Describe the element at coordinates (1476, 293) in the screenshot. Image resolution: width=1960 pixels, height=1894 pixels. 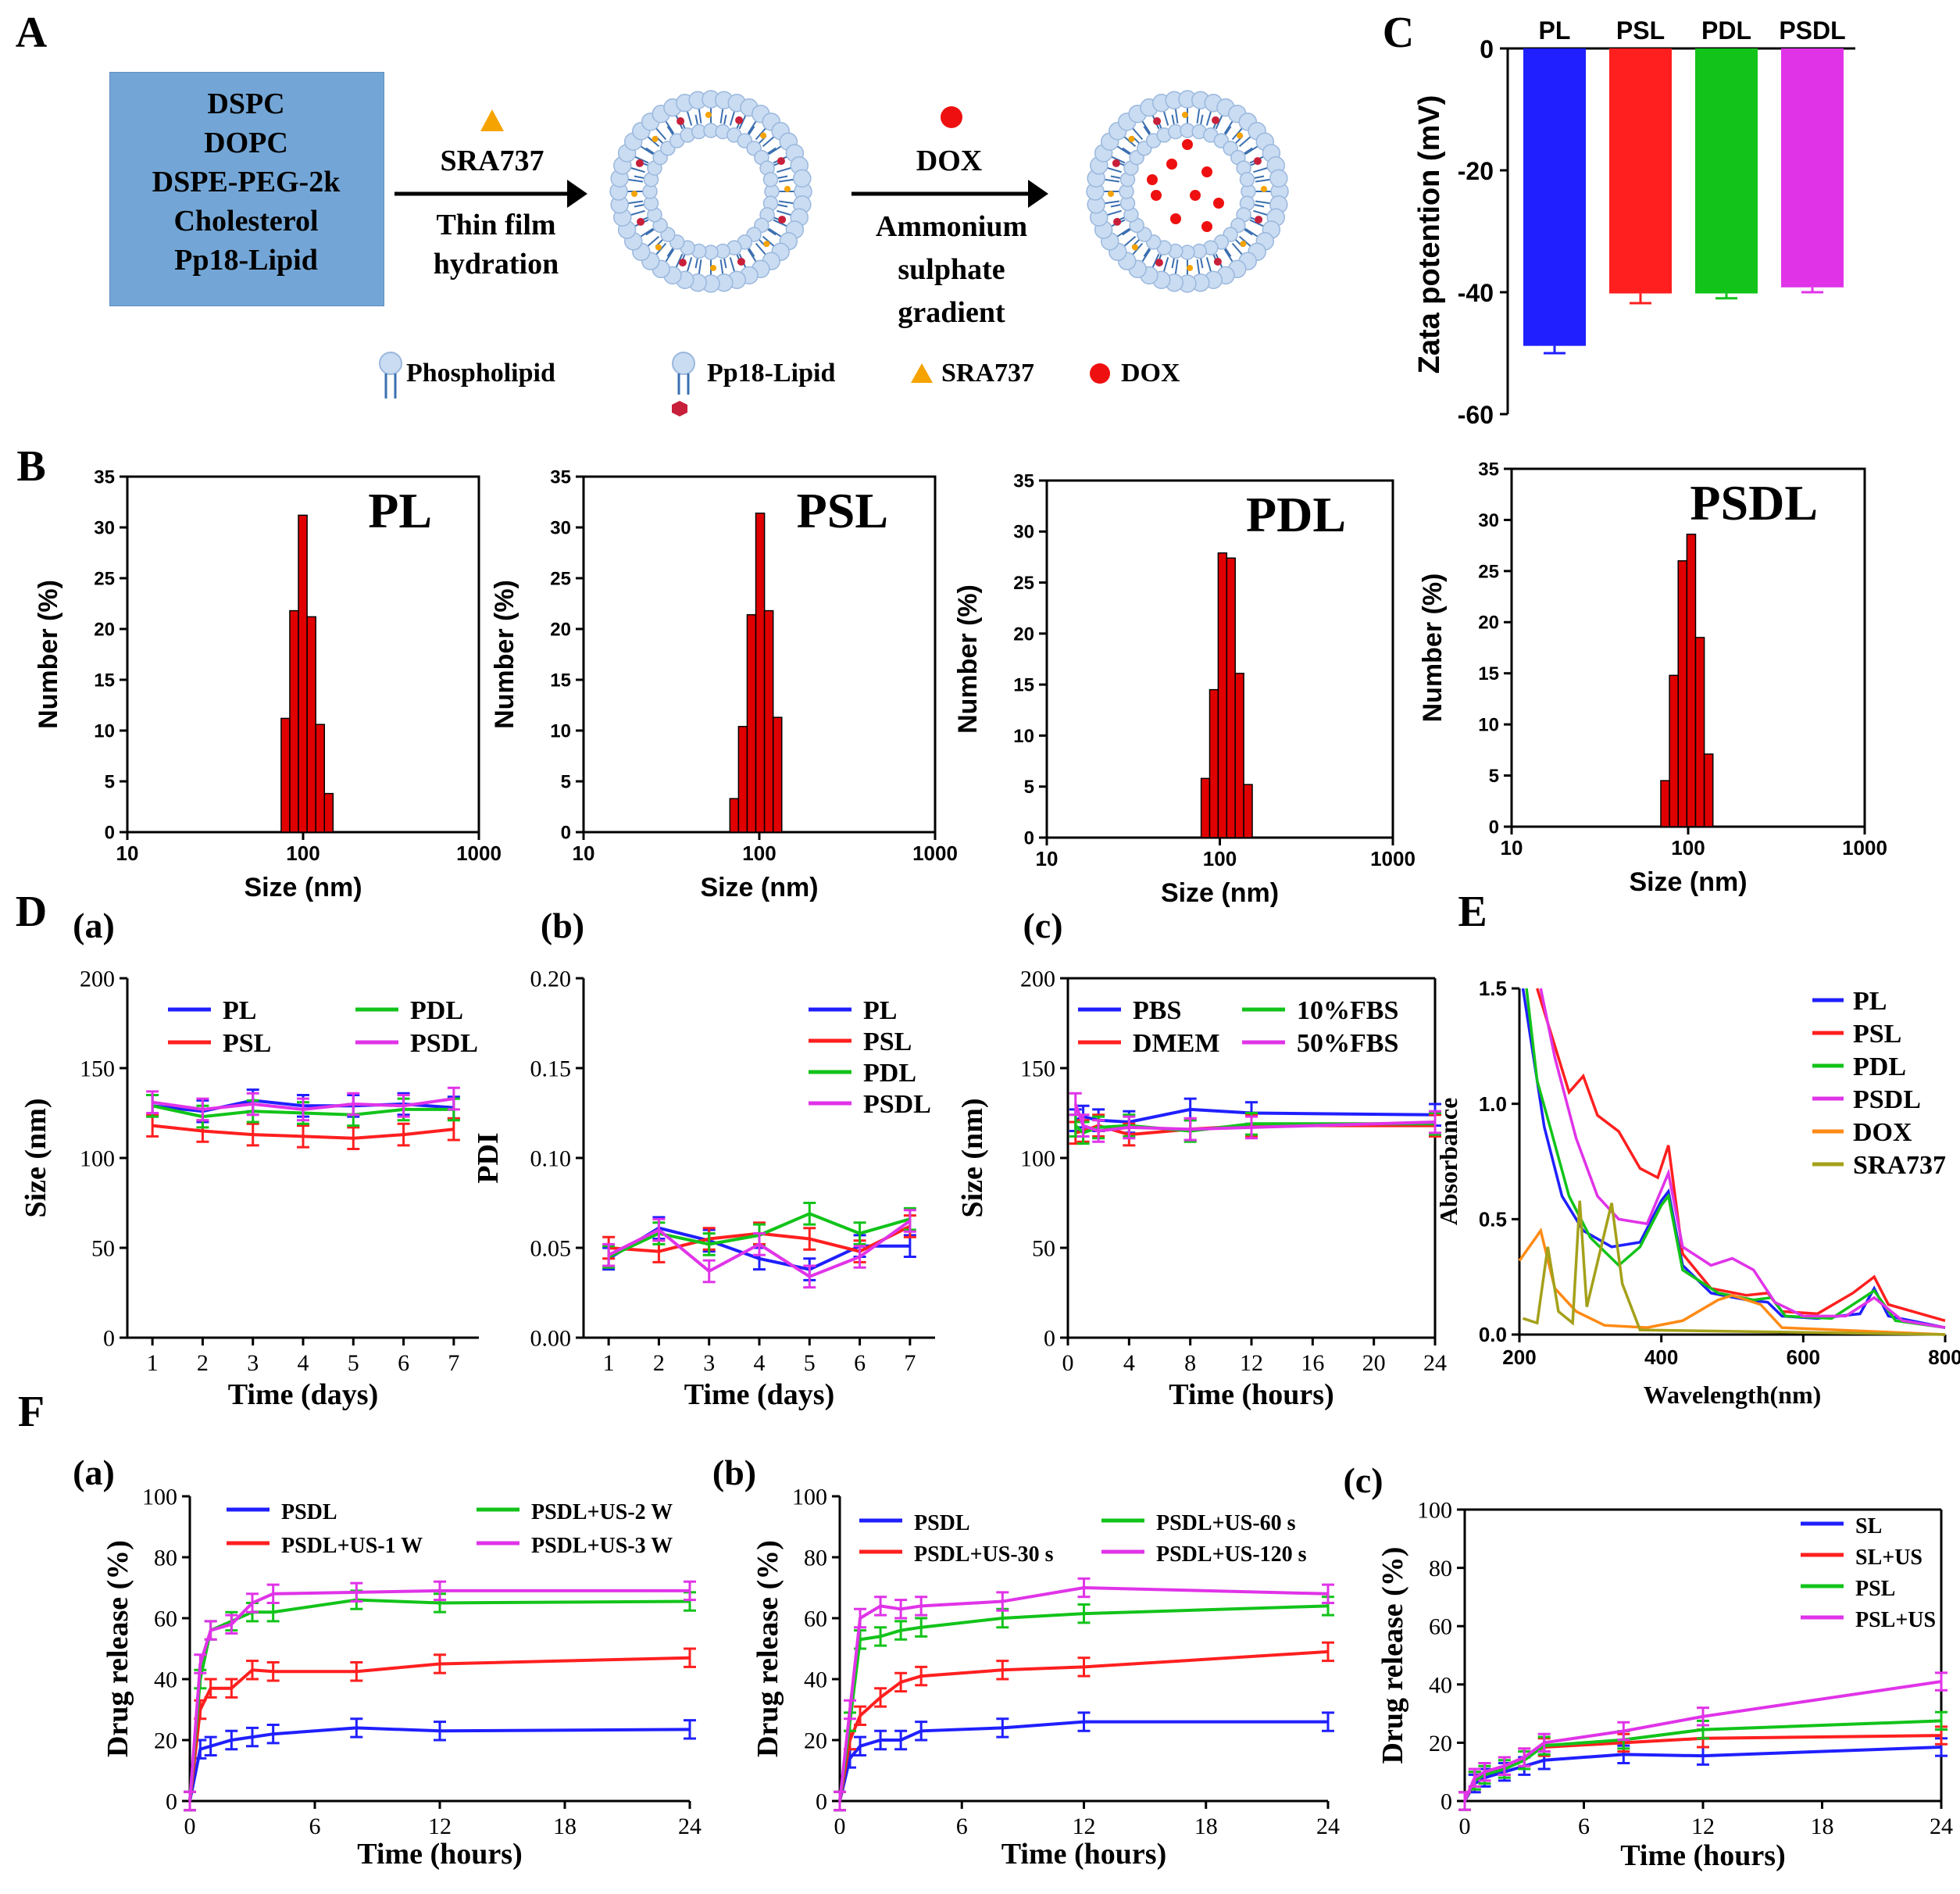
I see `y-tick-label: -40` at that location.